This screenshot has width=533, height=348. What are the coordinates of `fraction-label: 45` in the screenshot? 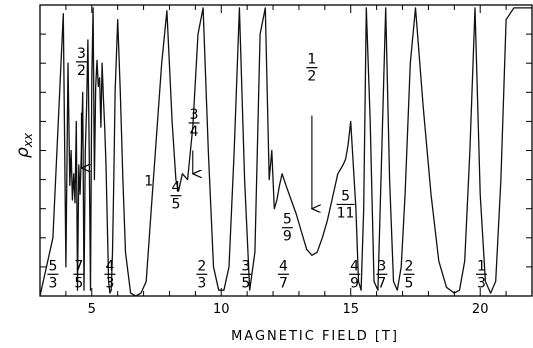 It's located at (176, 196).